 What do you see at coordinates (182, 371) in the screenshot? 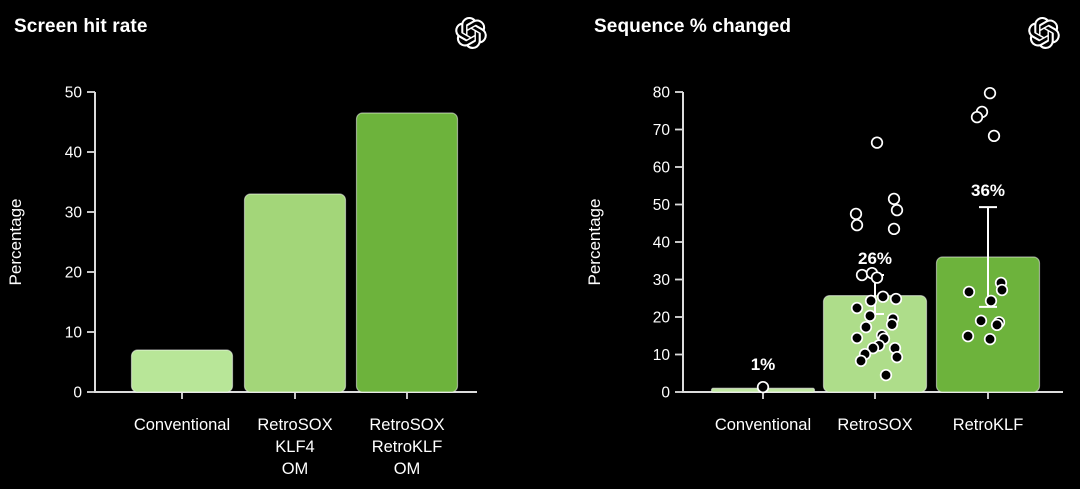
I see `bar-conventional` at bounding box center [182, 371].